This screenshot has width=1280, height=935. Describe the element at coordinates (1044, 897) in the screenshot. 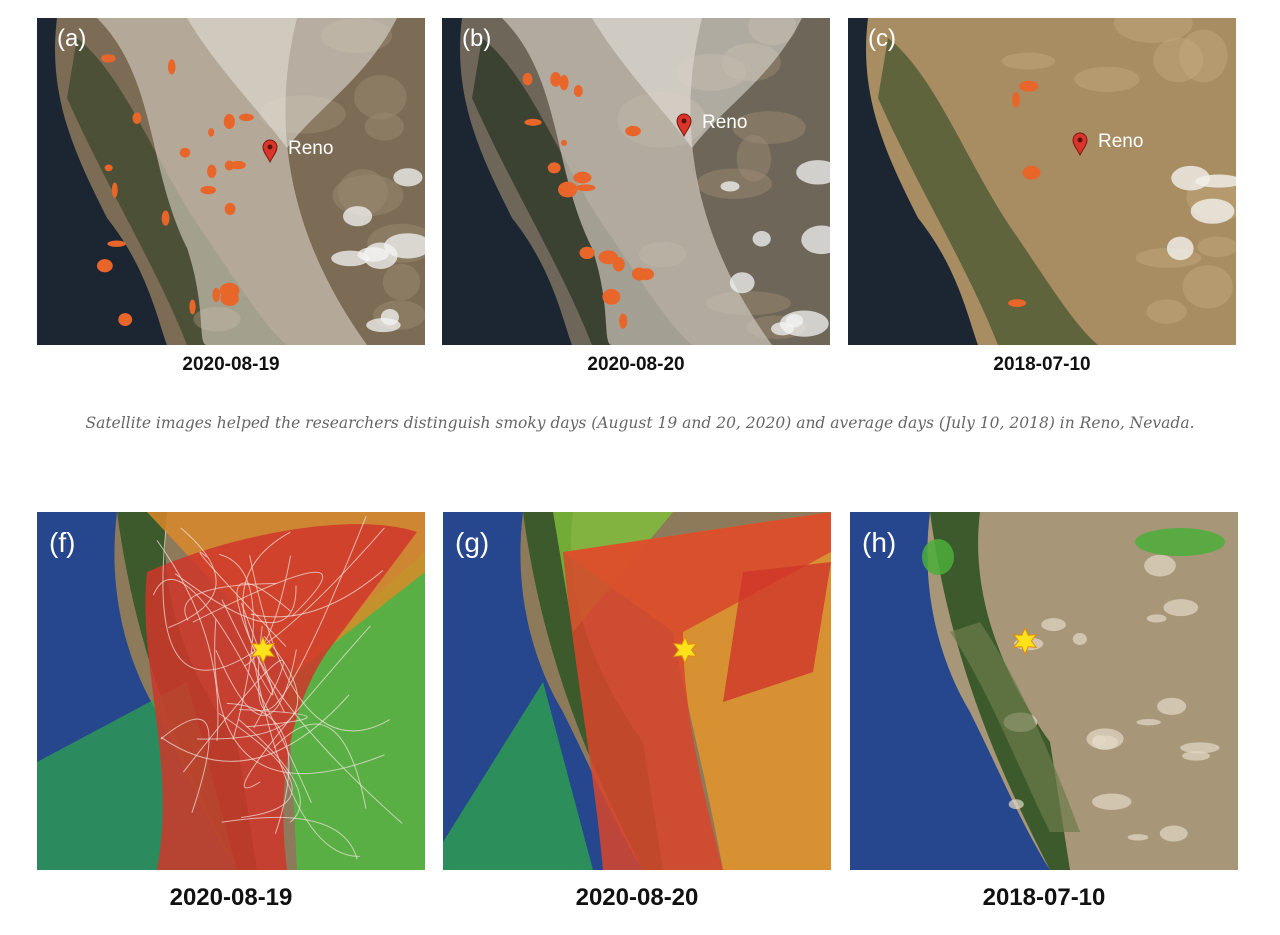

I see `date-label: 2018-07-10` at that location.